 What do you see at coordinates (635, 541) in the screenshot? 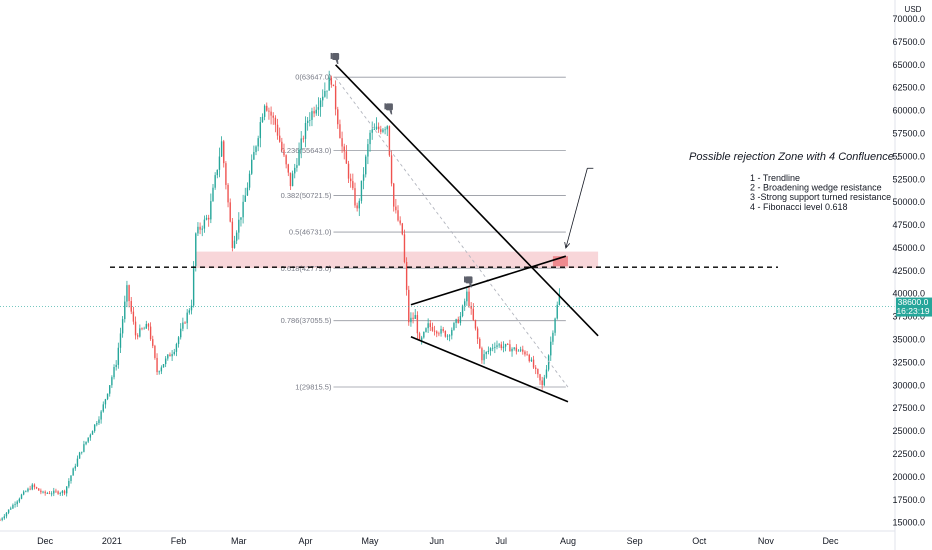
I see `time-tick-label: Sep` at bounding box center [635, 541].